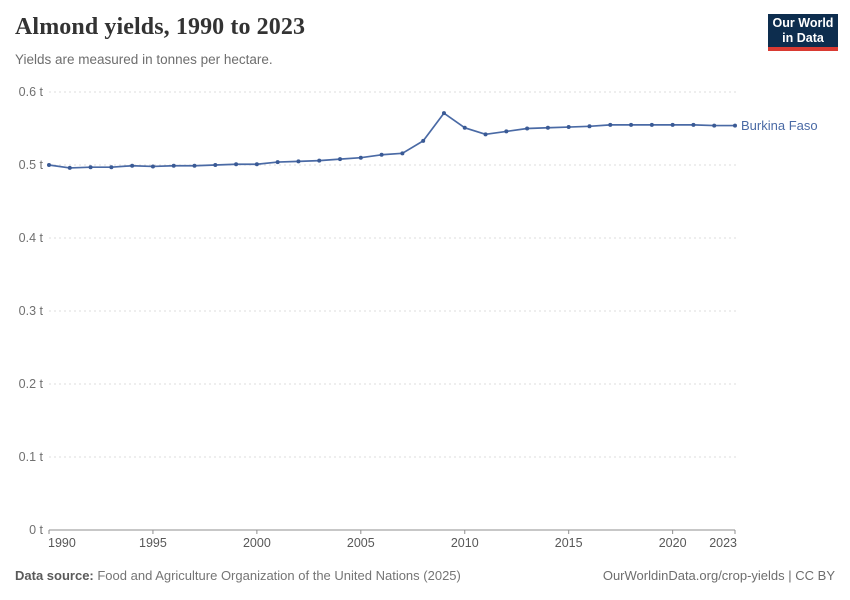  Describe the element at coordinates (69, 167) in the screenshot. I see `data-point-1991` at that location.